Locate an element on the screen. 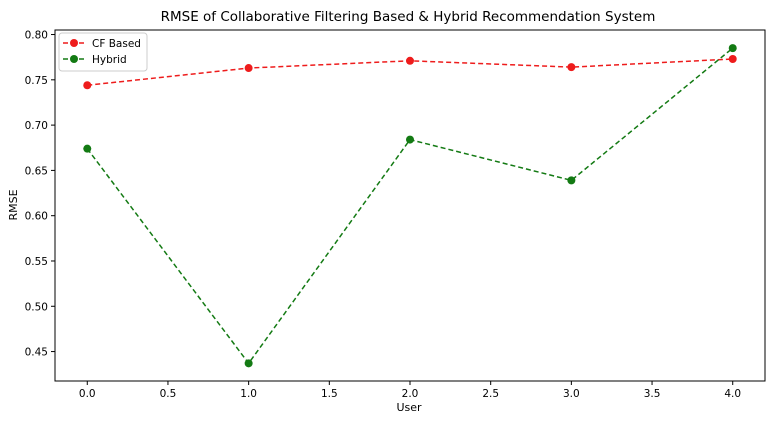 The width and height of the screenshot is (777, 428). y-tick-label: 0.60 is located at coordinates (36, 217).